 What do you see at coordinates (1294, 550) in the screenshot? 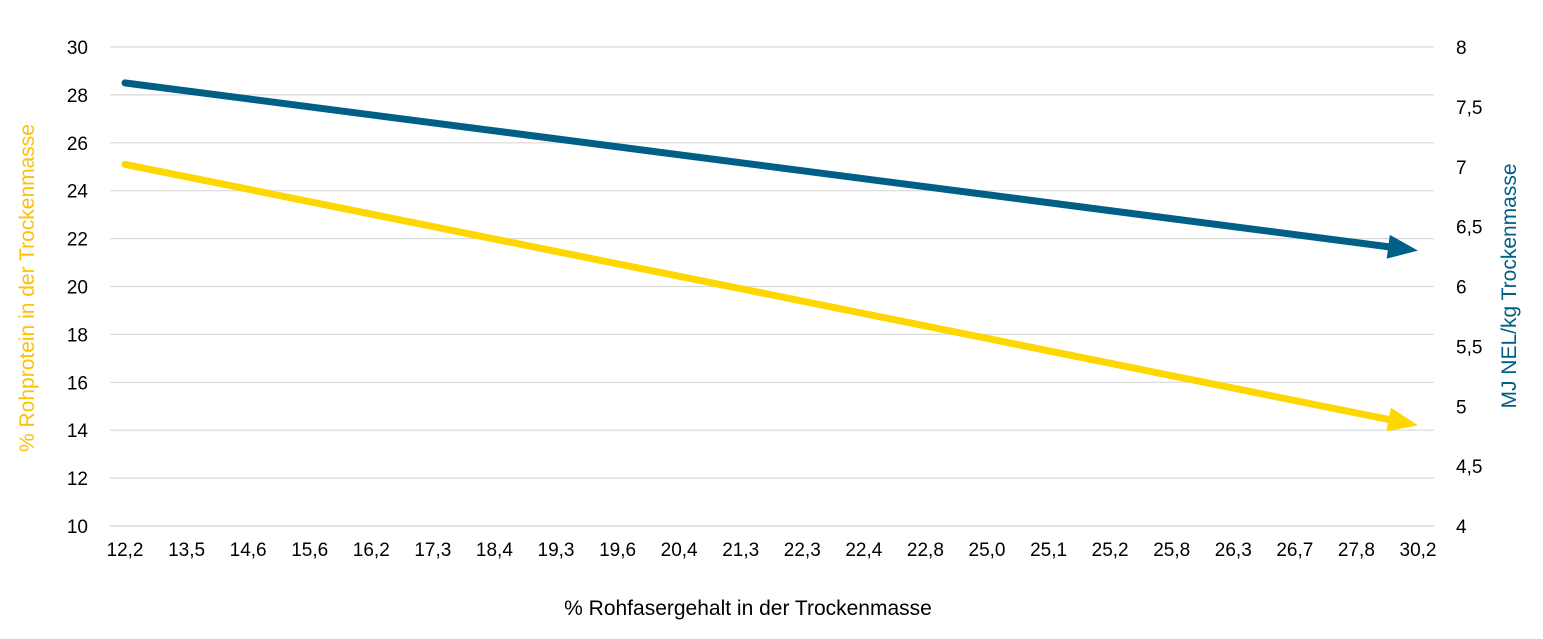
I see `x-tick-label: 26,7` at bounding box center [1294, 550].